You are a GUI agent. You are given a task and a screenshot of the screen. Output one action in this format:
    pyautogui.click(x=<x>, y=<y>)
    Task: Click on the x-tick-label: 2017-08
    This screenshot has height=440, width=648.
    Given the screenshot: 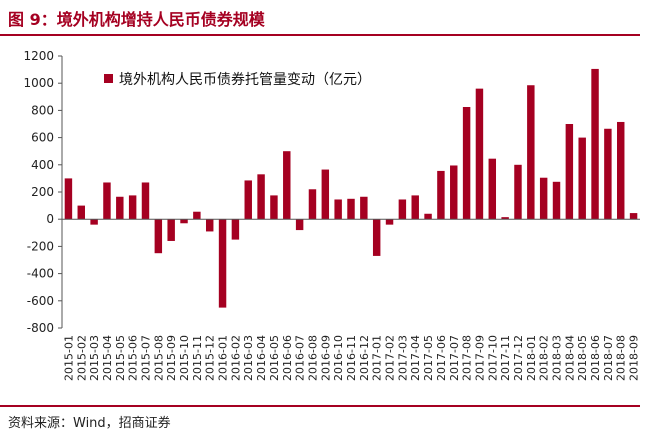 What is the action you would take?
    pyautogui.click(x=467, y=358)
    